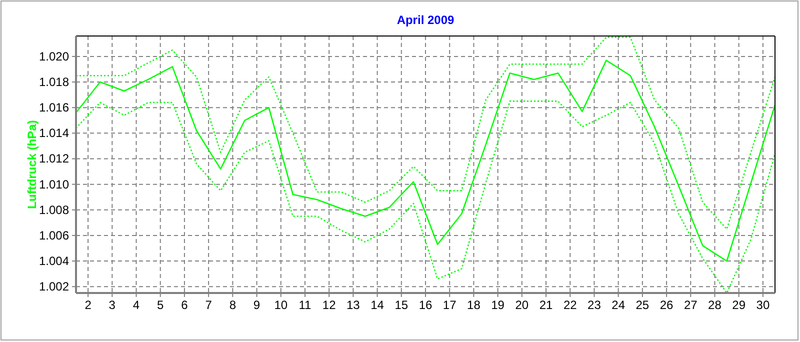 This screenshot has height=342, width=800. What do you see at coordinates (160, 305) in the screenshot?
I see `x-tick-label: 5` at bounding box center [160, 305].